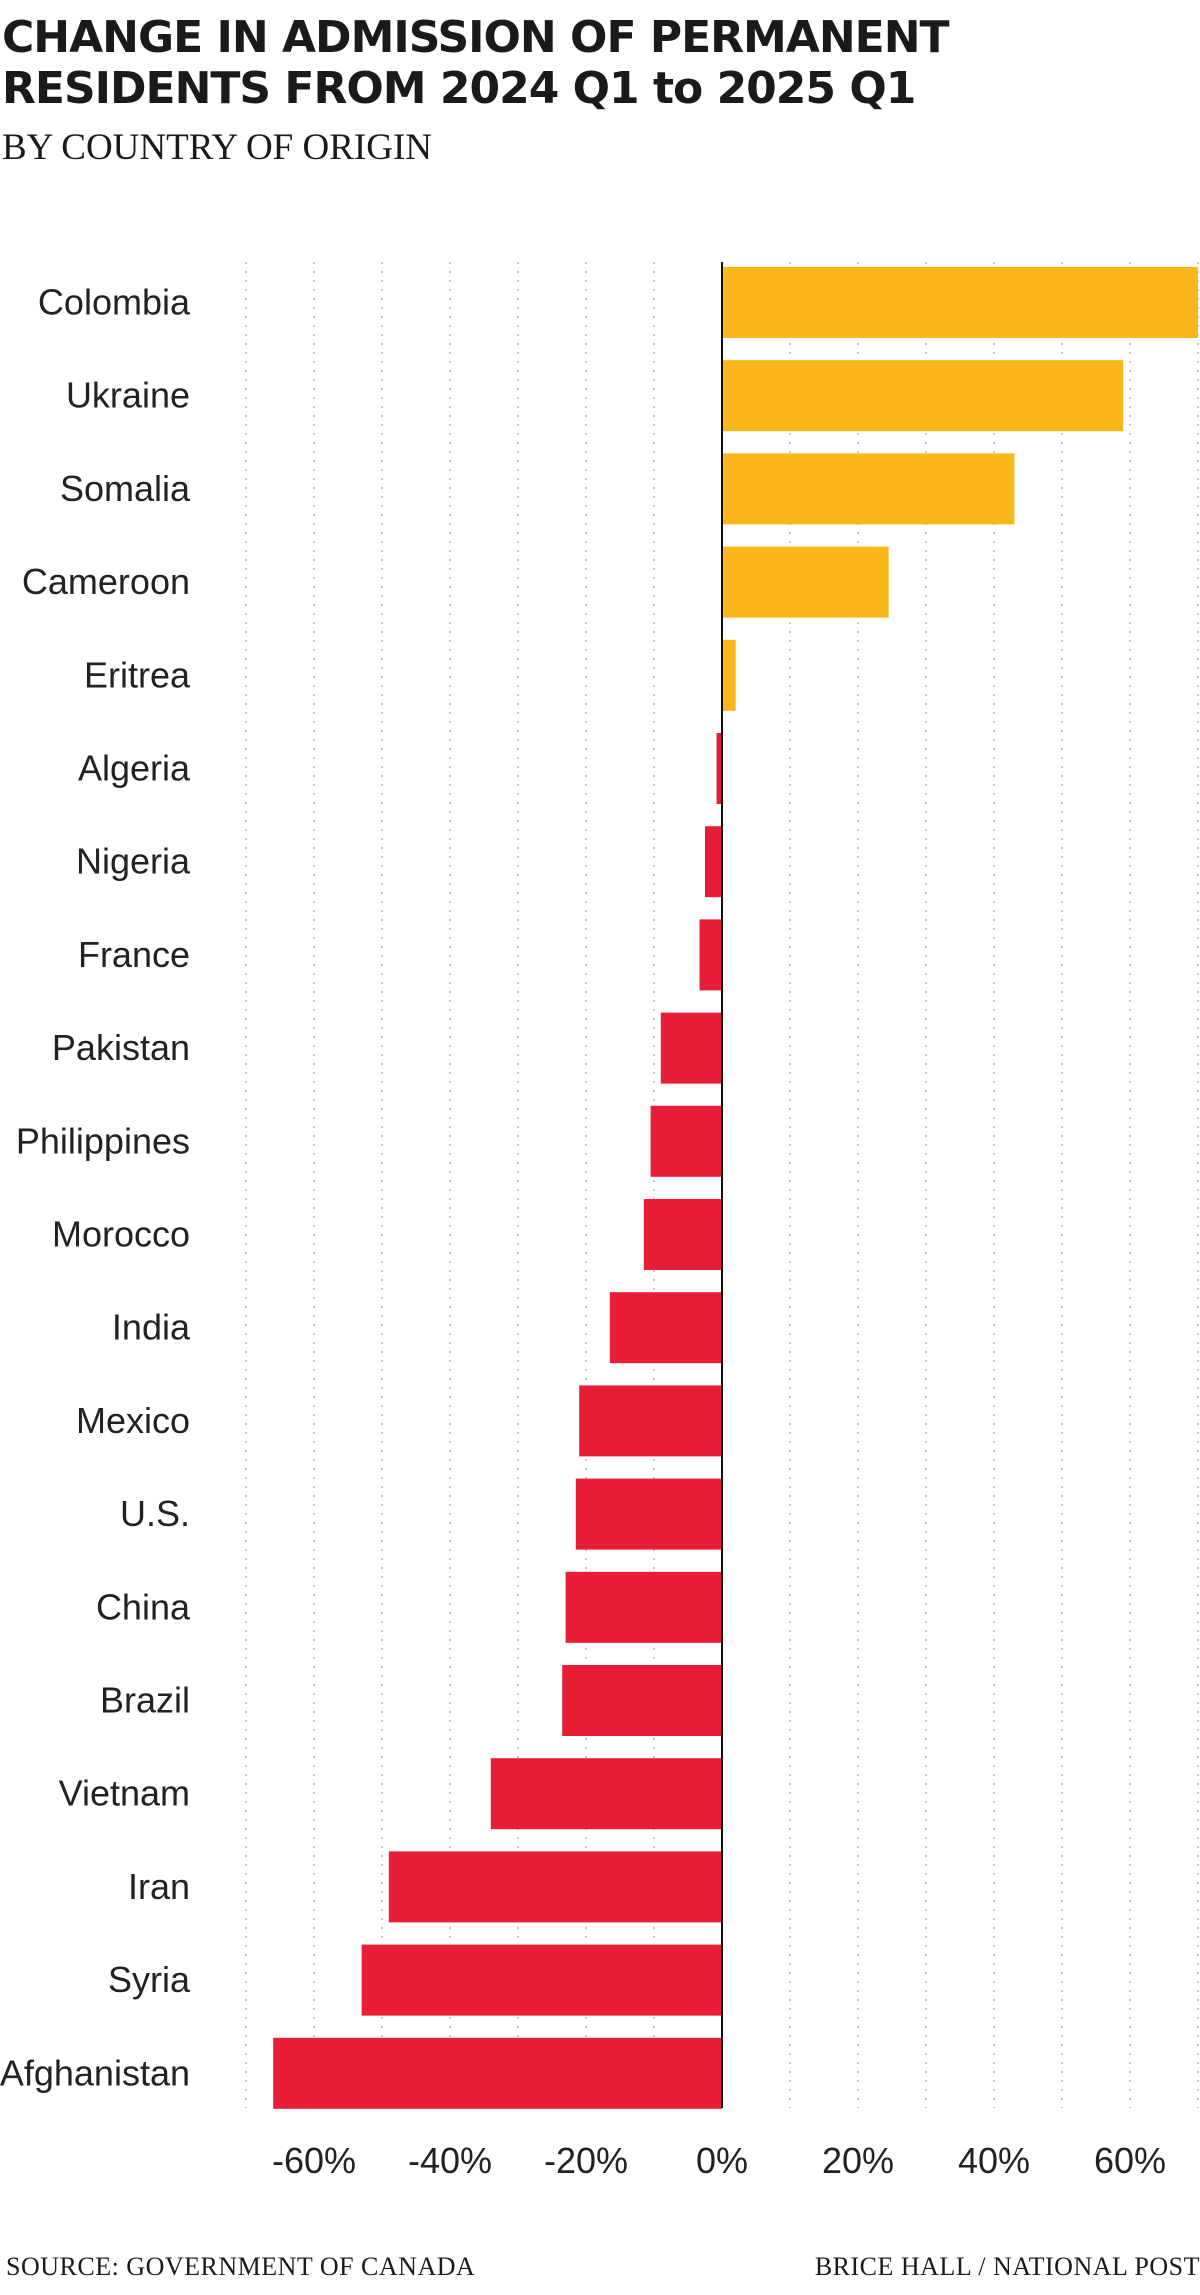 Image resolution: width=1200 pixels, height=2295 pixels. What do you see at coordinates (121, 1047) in the screenshot?
I see `category-label: Pakistan` at bounding box center [121, 1047].